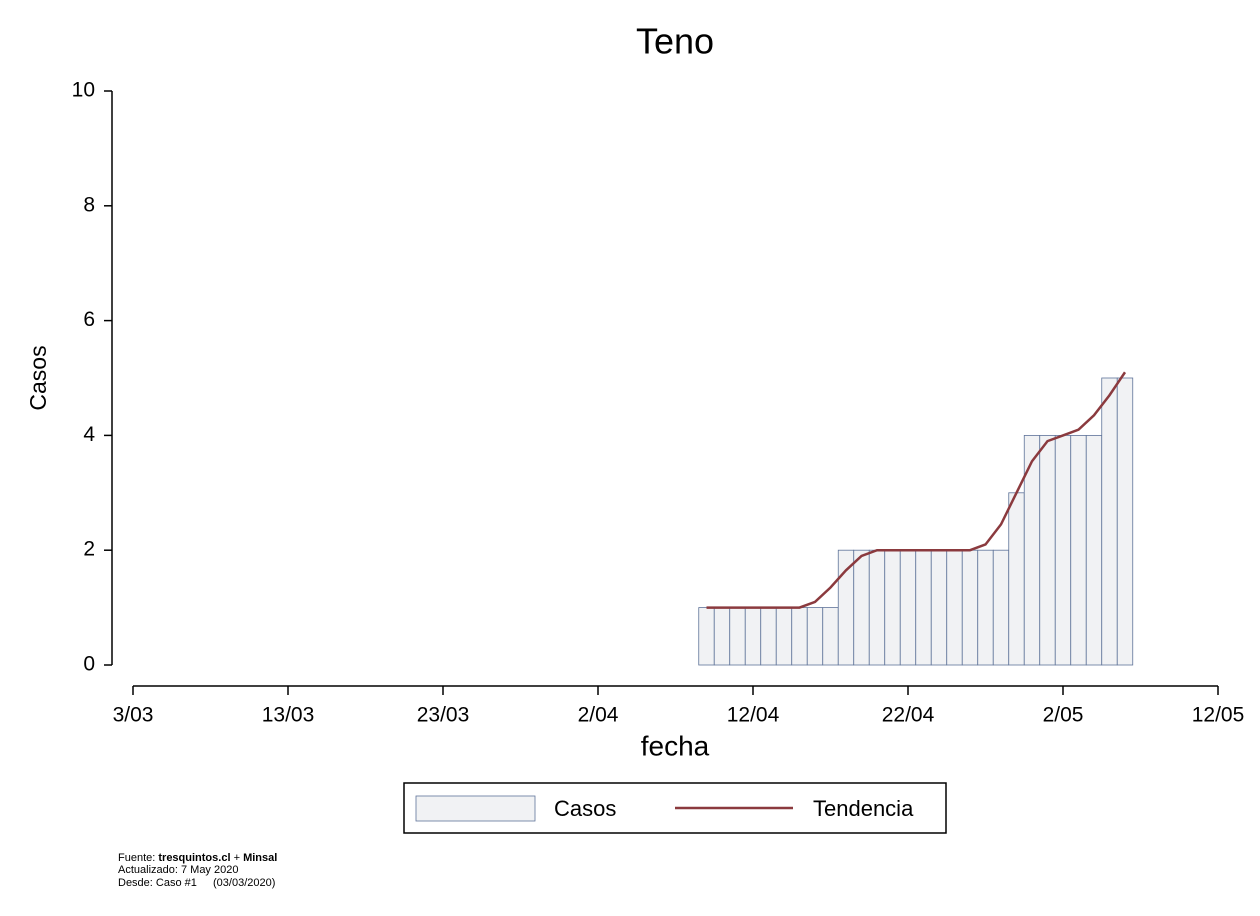  I want to click on x-axis-label: fecha, so click(675, 745).